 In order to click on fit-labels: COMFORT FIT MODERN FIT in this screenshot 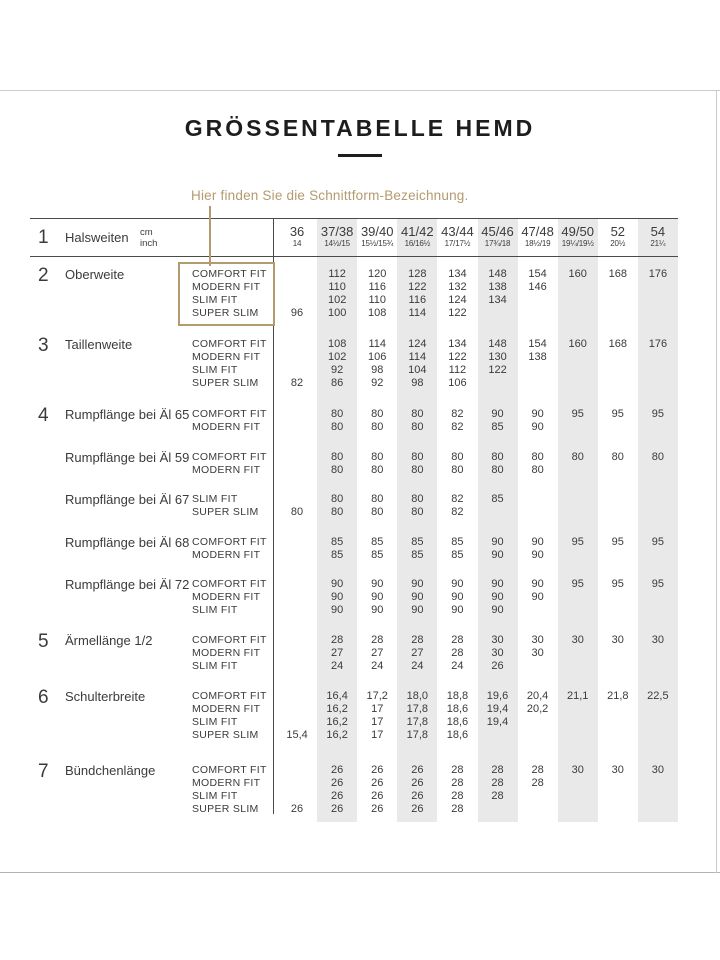, I will do `click(234, 549)`.